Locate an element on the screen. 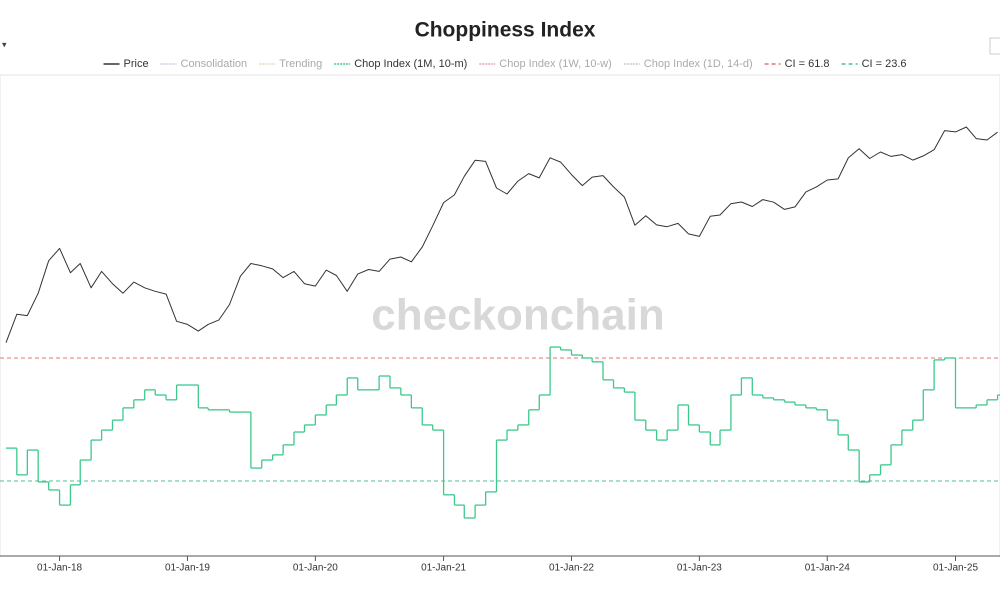  legend-item: Trending is located at coordinates (290, 64).